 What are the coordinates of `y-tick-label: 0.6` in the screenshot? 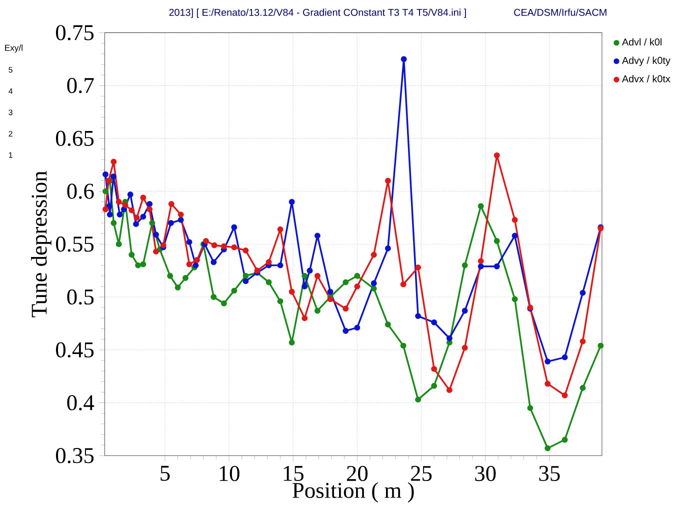 It's located at (80, 191).